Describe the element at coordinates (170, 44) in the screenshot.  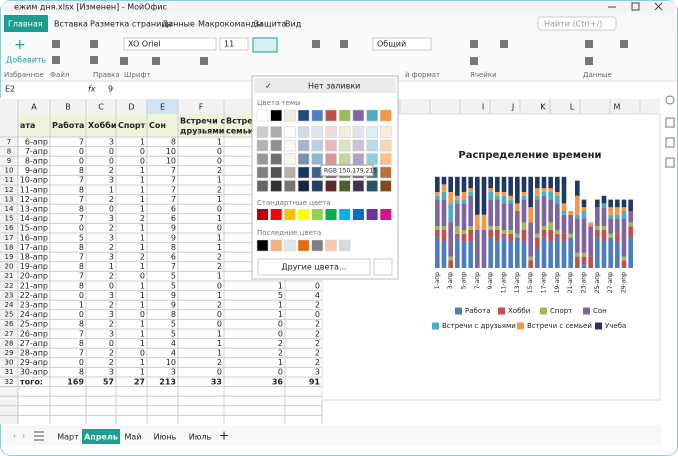
I see `font-name-box` at that location.